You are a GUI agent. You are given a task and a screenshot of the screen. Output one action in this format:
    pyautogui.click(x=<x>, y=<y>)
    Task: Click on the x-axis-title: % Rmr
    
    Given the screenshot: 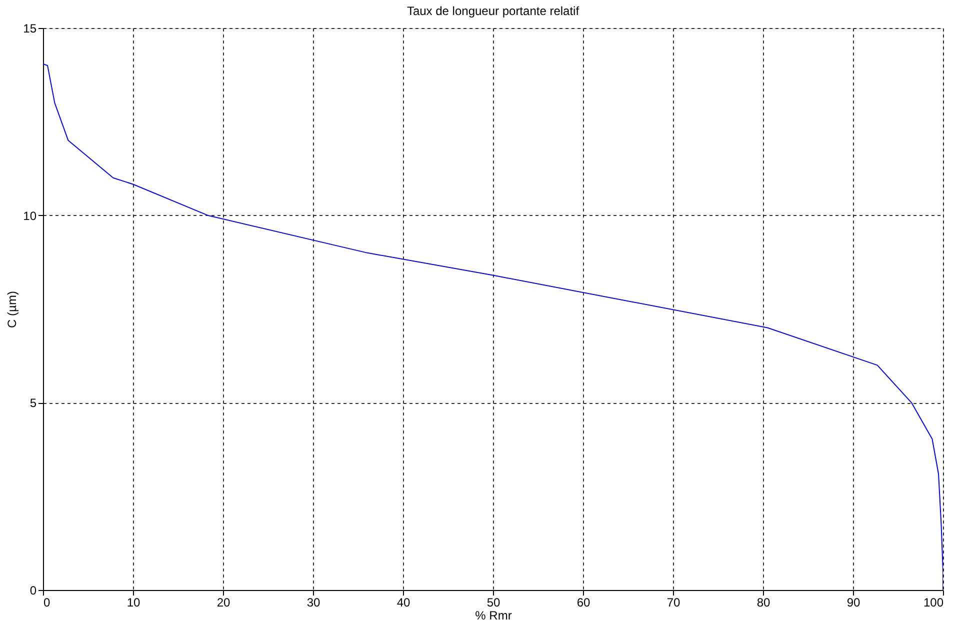 What is the action you would take?
    pyautogui.click(x=493, y=615)
    